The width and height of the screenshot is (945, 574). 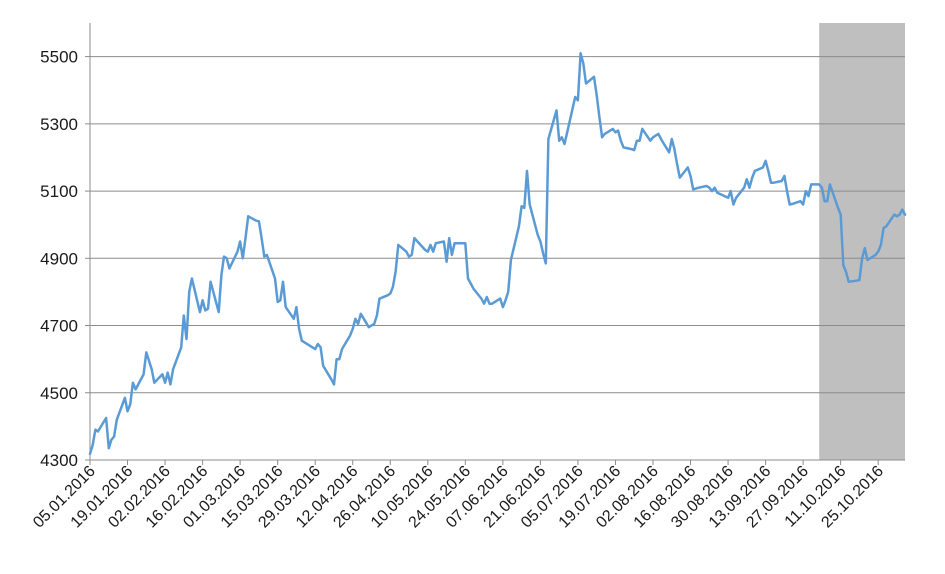 What do you see at coordinates (59, 393) in the screenshot?
I see `y-tick-label: 4500` at bounding box center [59, 393].